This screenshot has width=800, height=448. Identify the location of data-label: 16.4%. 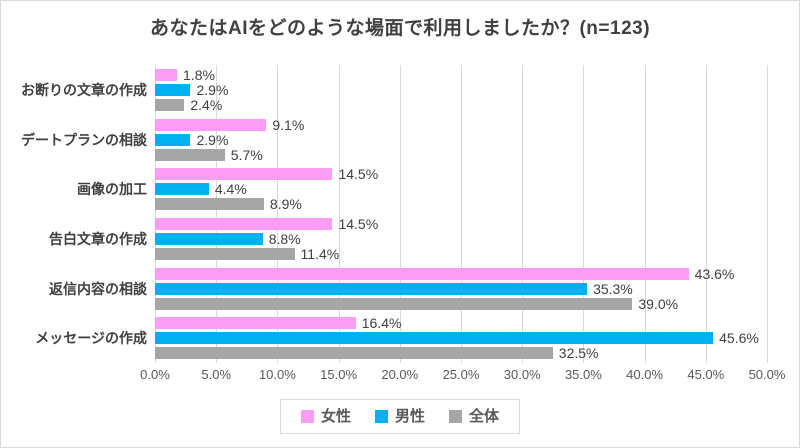
(381, 323).